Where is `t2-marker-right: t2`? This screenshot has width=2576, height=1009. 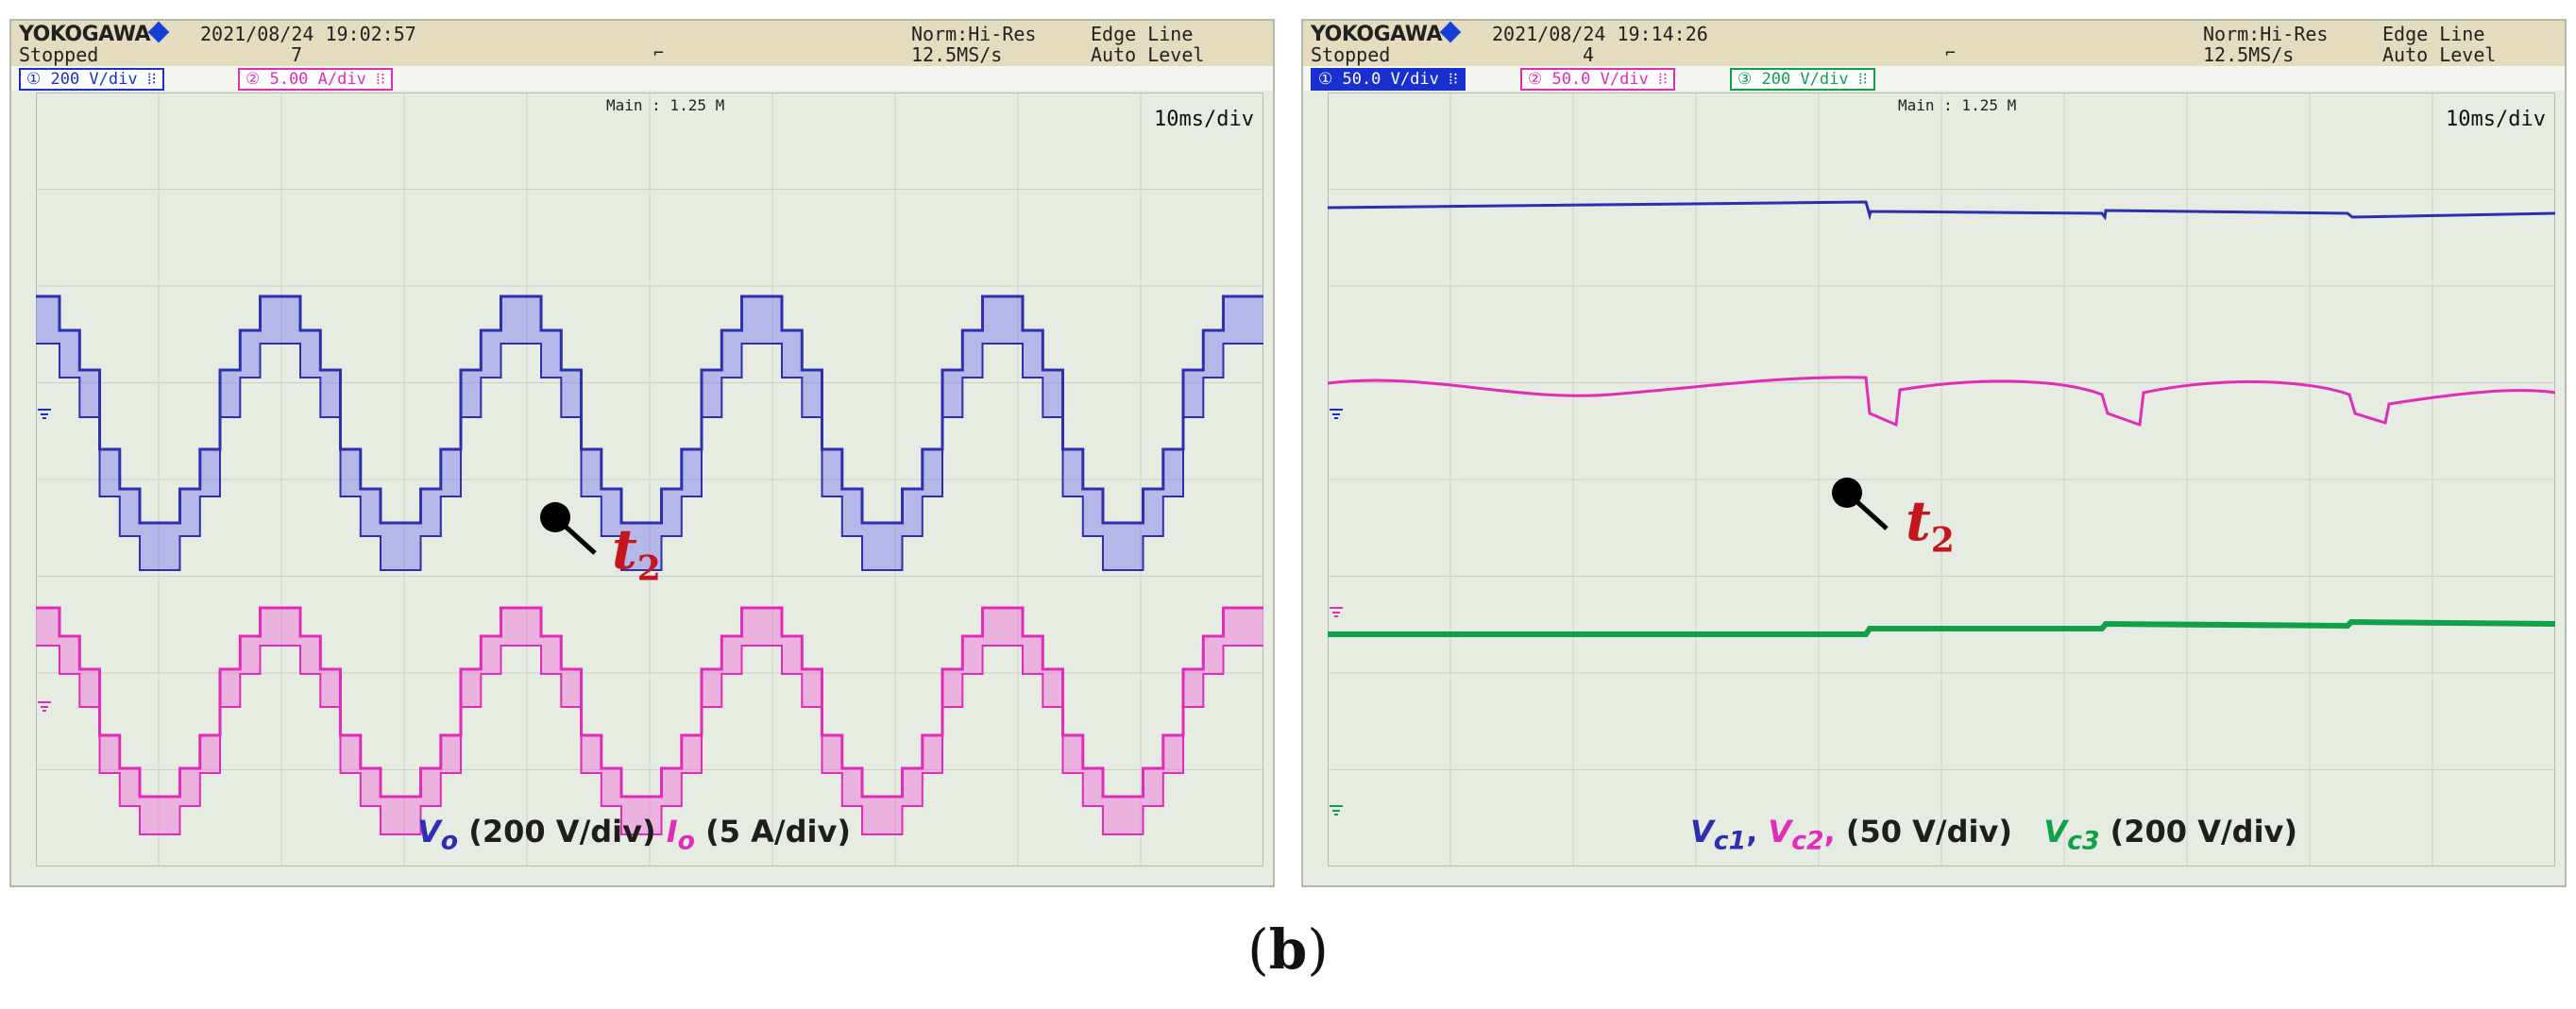
t2-marker-right: t2 is located at coordinates (1930, 525).